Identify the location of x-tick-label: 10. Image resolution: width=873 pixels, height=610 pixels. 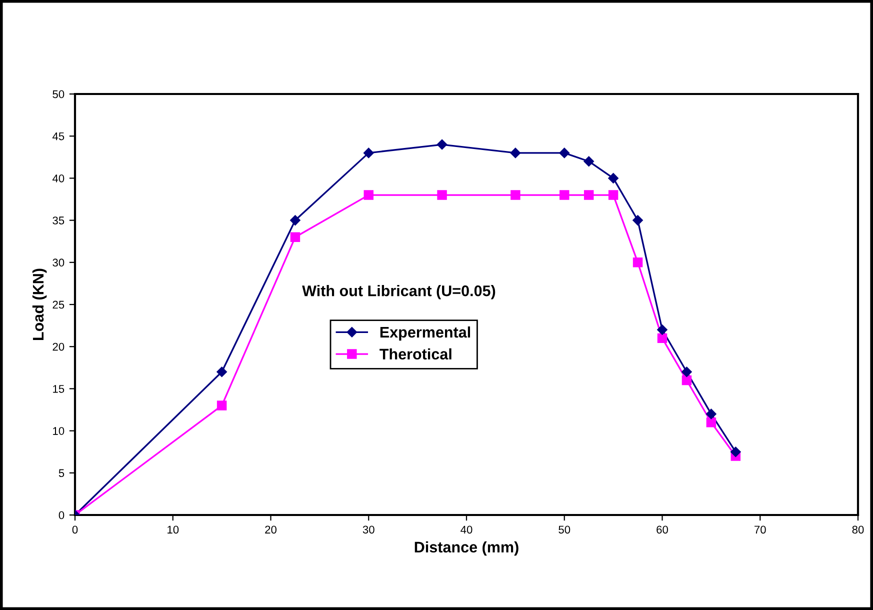
(173, 530).